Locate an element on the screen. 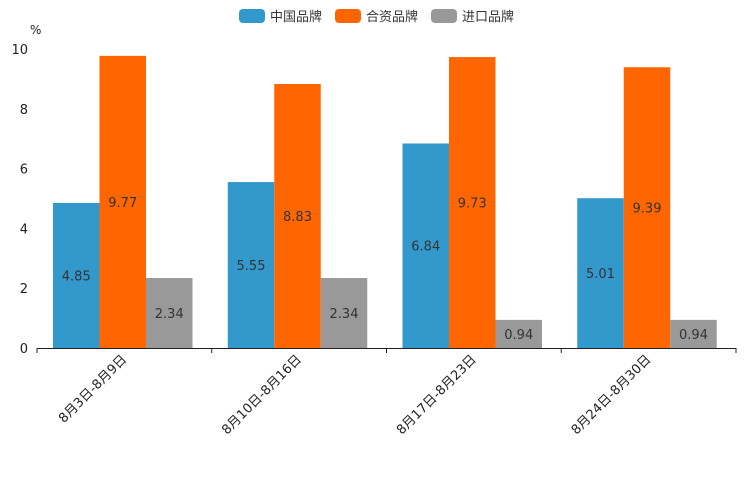 The width and height of the screenshot is (744, 496). data-label: 6.84 is located at coordinates (425, 247).